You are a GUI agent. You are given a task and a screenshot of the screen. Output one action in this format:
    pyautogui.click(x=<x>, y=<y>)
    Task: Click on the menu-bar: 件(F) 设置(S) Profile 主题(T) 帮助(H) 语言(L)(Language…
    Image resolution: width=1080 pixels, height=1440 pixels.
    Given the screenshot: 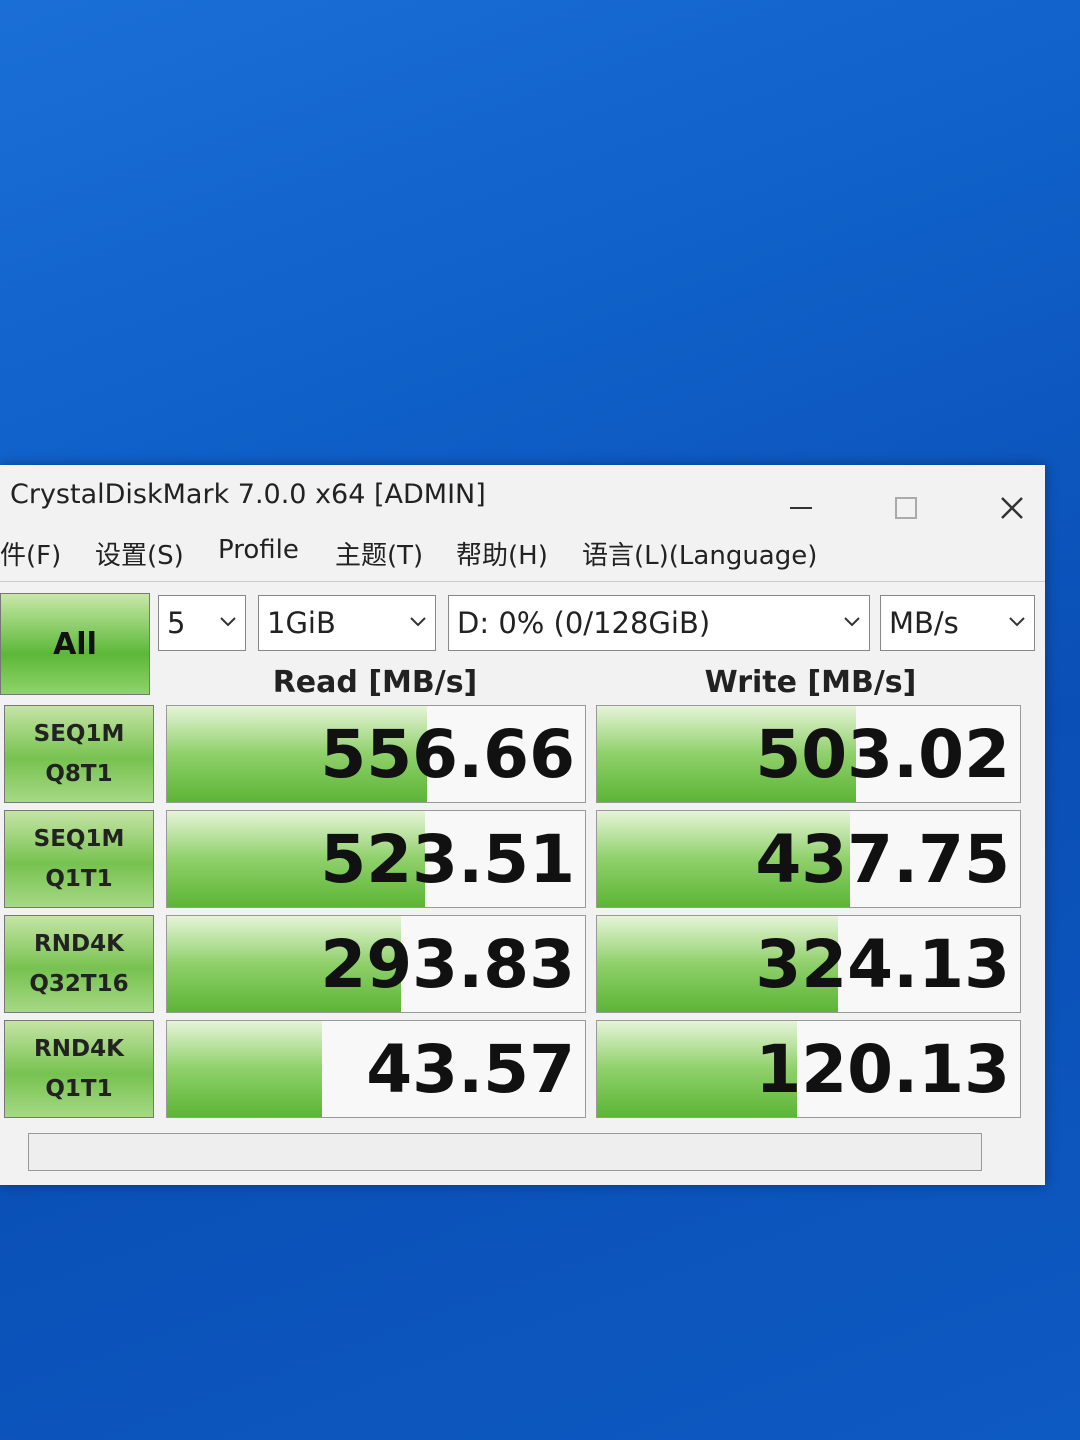 What is the action you would take?
    pyautogui.click(x=522, y=556)
    